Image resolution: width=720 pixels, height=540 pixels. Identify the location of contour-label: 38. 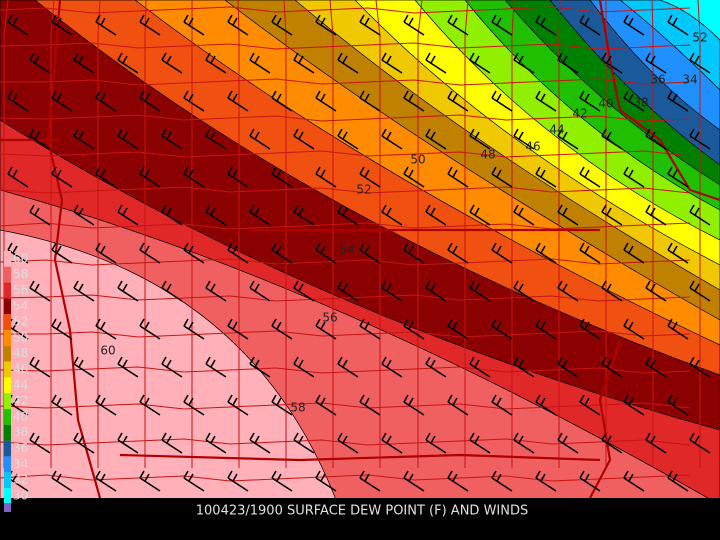
(640, 103).